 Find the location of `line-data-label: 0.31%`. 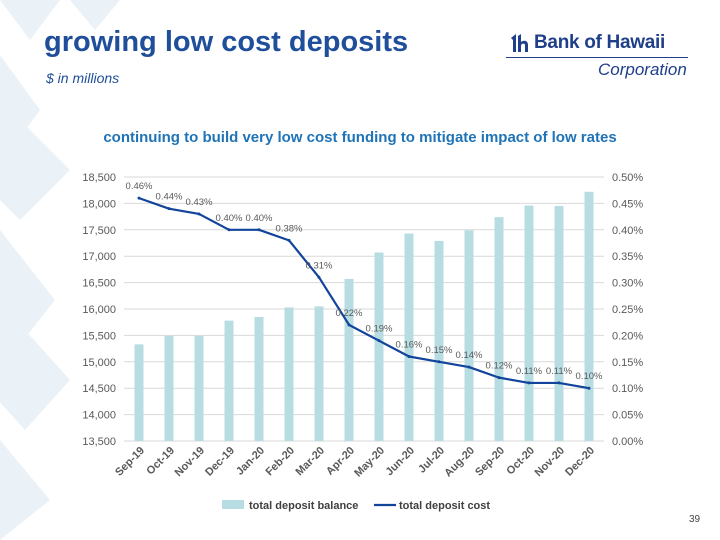

line-data-label: 0.31% is located at coordinates (319, 265).